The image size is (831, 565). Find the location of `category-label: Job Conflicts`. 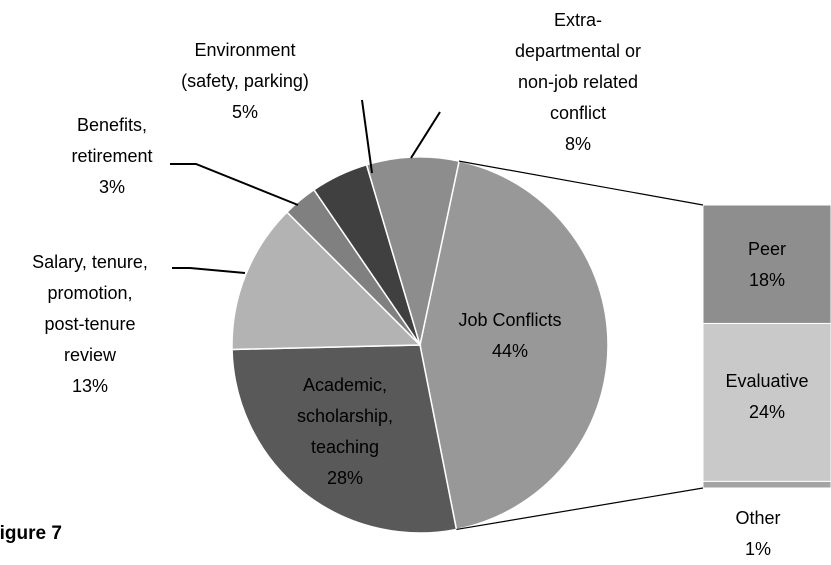

category-label: Job Conflicts is located at coordinates (510, 320).